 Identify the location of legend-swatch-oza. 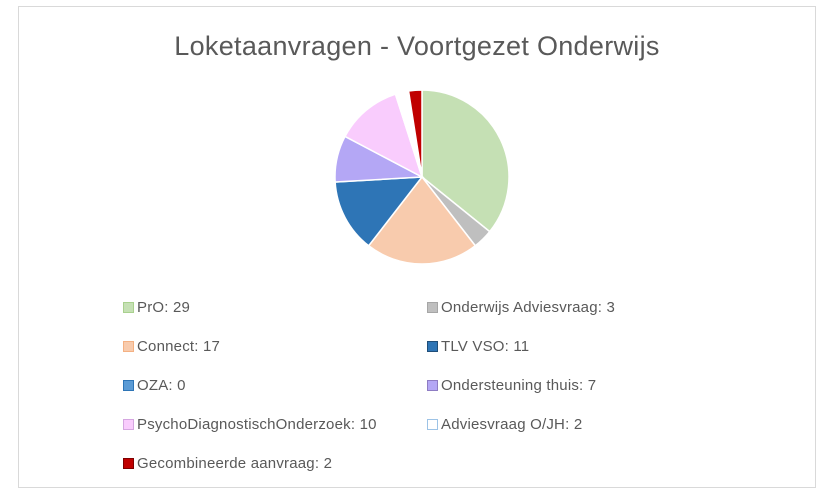
(128, 385).